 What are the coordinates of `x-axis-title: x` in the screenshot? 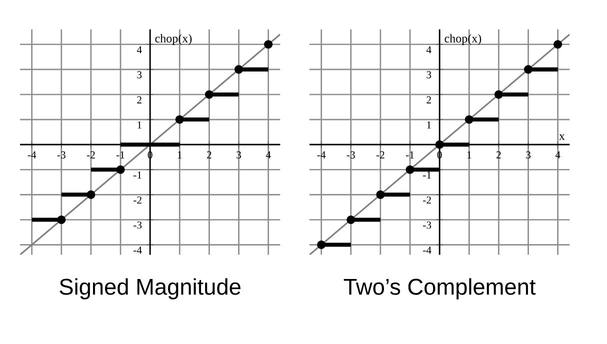 It's located at (562, 137).